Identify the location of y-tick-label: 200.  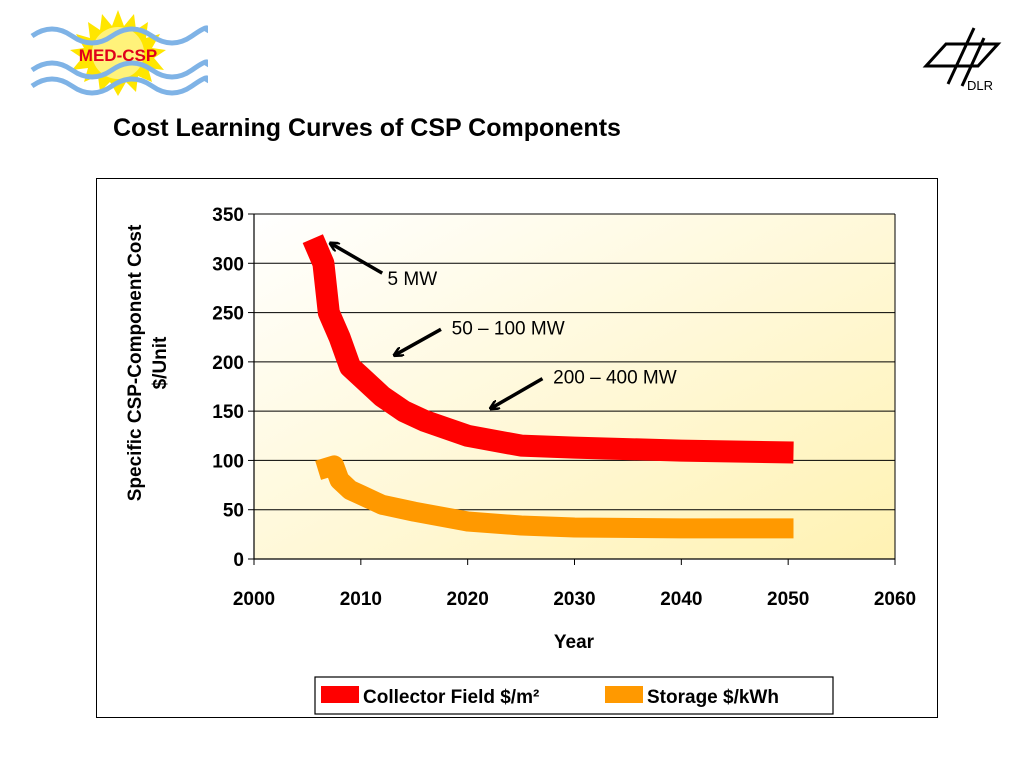
(228, 363).